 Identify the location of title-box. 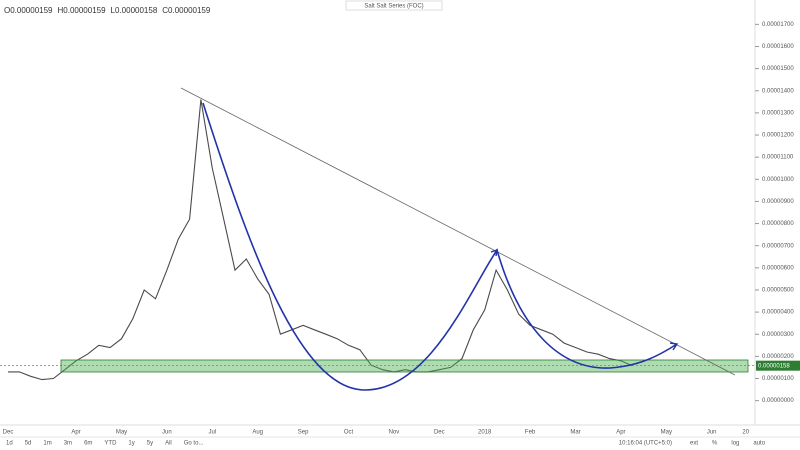
(394, 5).